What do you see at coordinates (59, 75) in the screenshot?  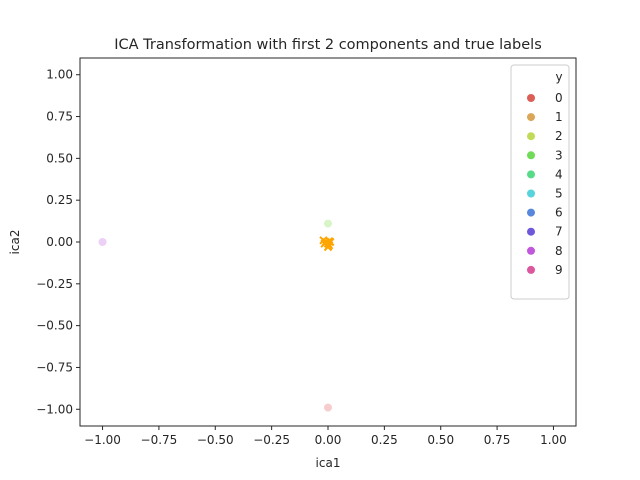 I see `y-tick-label: 1.00` at bounding box center [59, 75].